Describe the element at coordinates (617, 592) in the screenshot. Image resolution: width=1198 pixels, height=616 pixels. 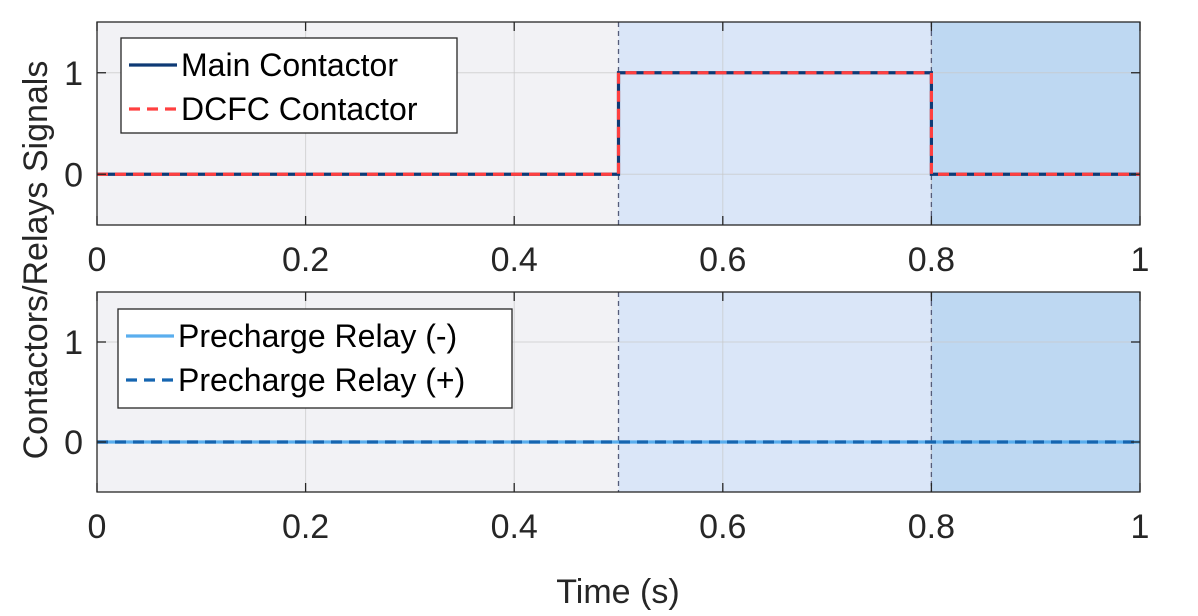
I see `x-axis-label: Time (s)` at that location.